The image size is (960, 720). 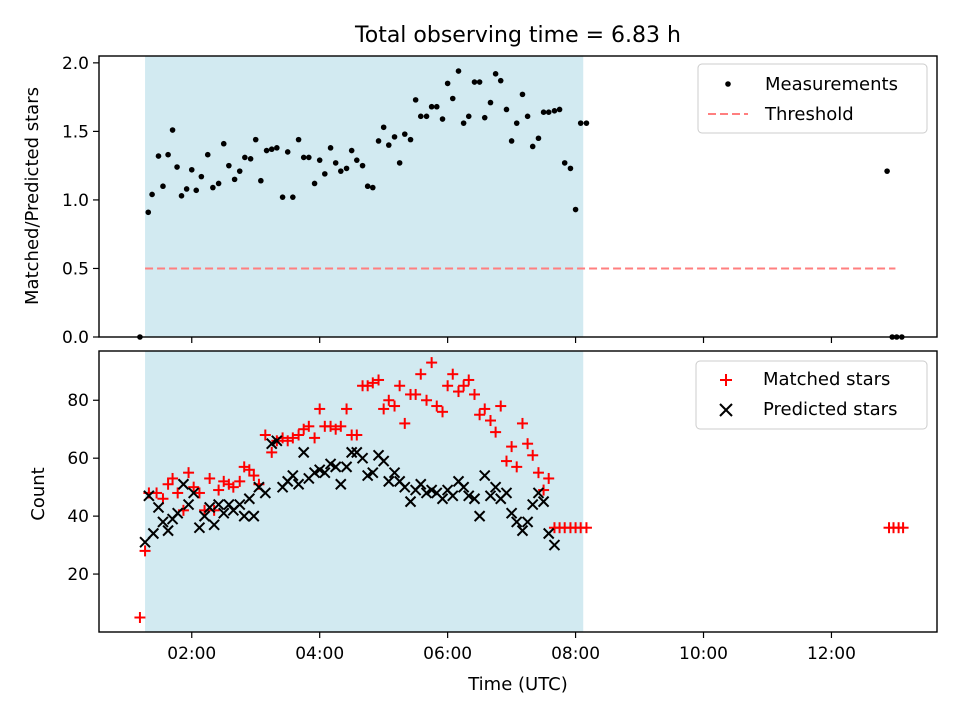 I want to click on top-y-tick-label: 1.0, so click(x=75, y=201).